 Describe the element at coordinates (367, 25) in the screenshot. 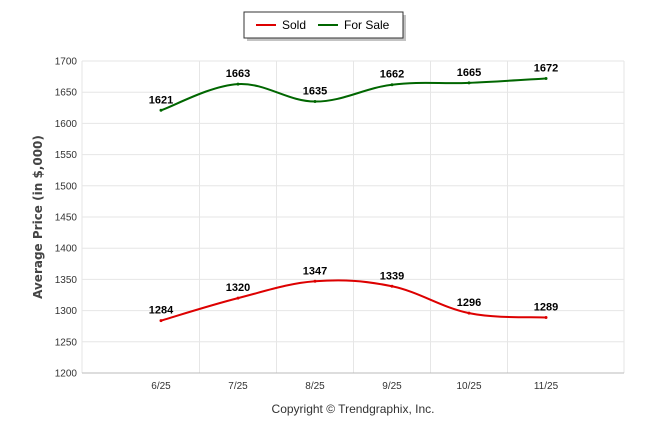

I see `legend-label-for-sale: For Sale` at that location.